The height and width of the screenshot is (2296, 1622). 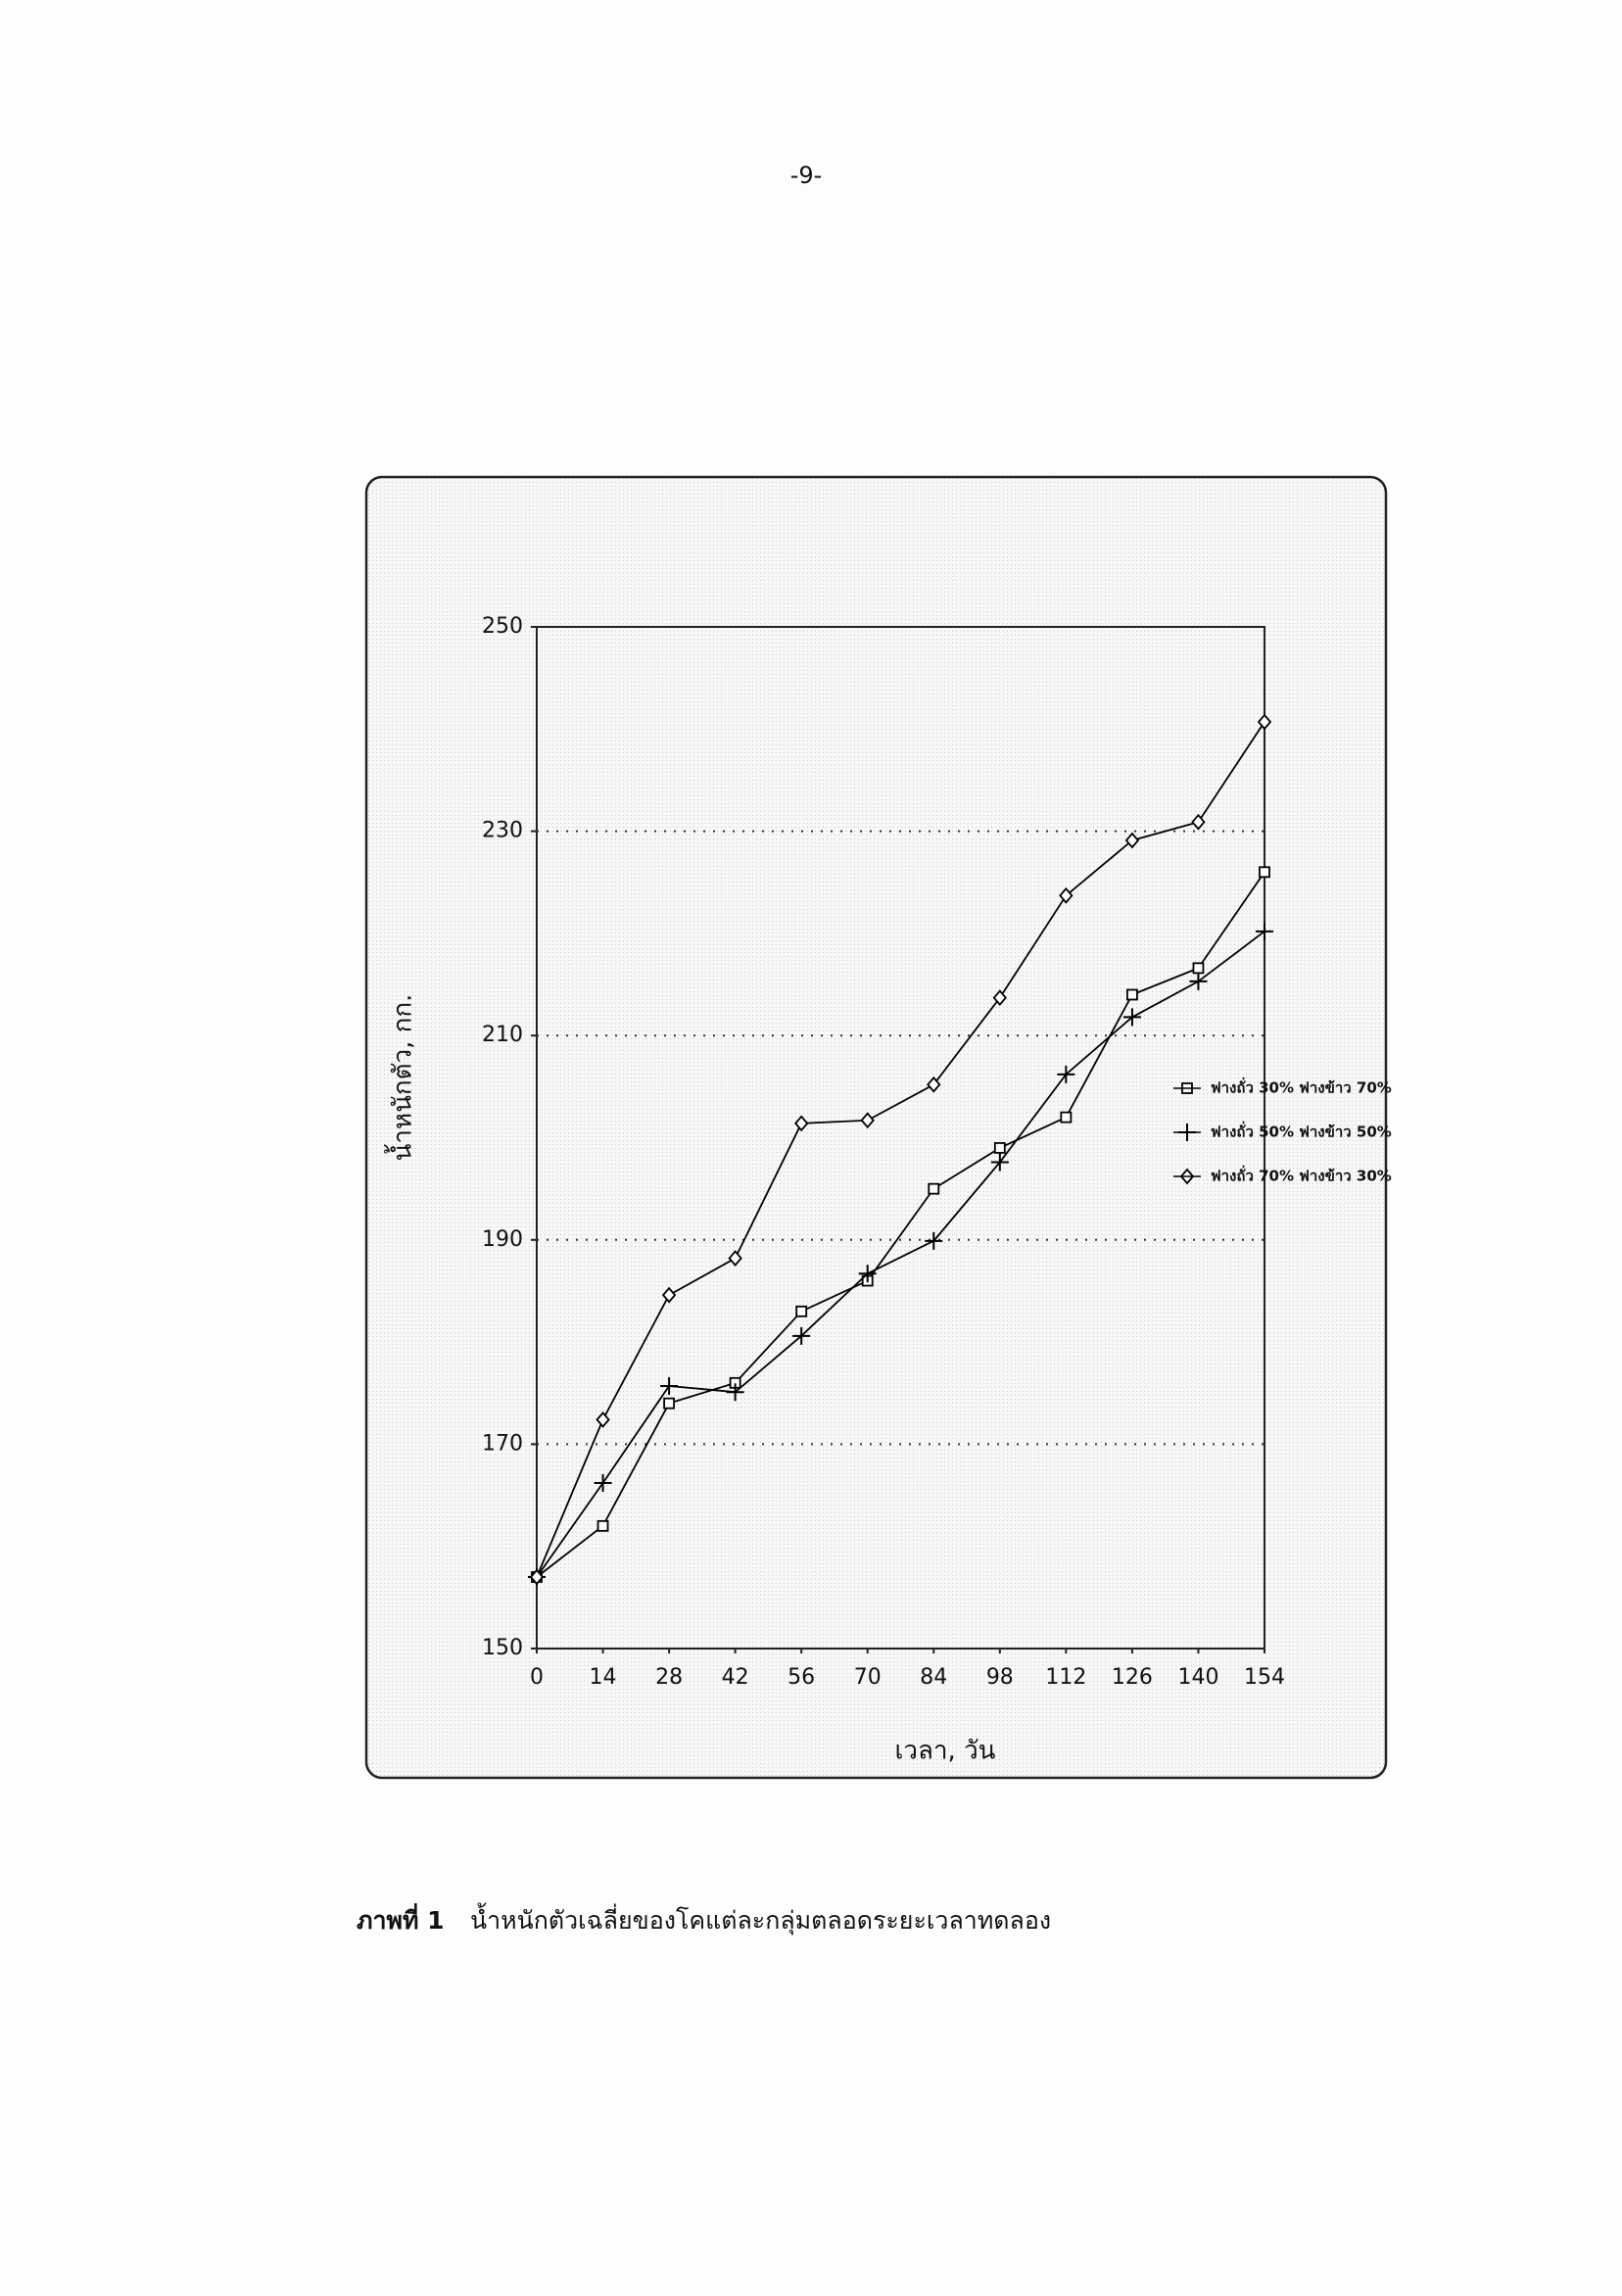 What do you see at coordinates (1301, 1087) in the screenshot?
I see `legend-label: ฟางถั่ว 30% ฟางข้าว 70%` at bounding box center [1301, 1087].